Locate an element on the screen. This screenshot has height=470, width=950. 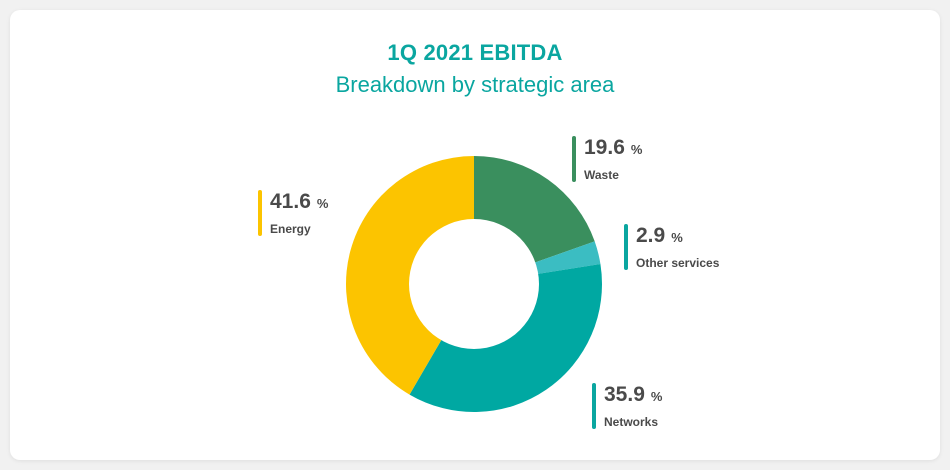
other-services-value: 2.9 is located at coordinates (651, 235).